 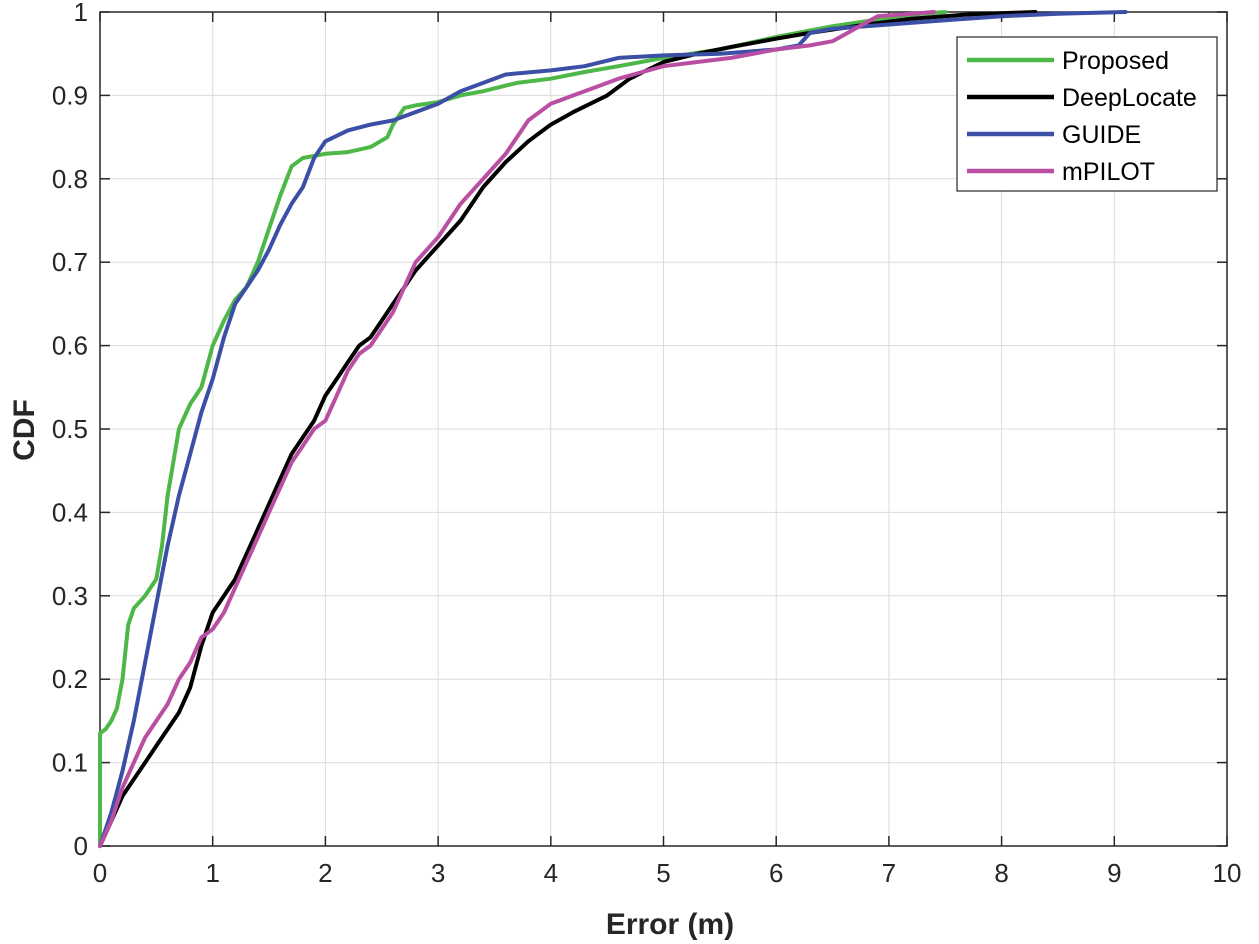 I want to click on x-tick-label: 9, so click(x=1114, y=873).